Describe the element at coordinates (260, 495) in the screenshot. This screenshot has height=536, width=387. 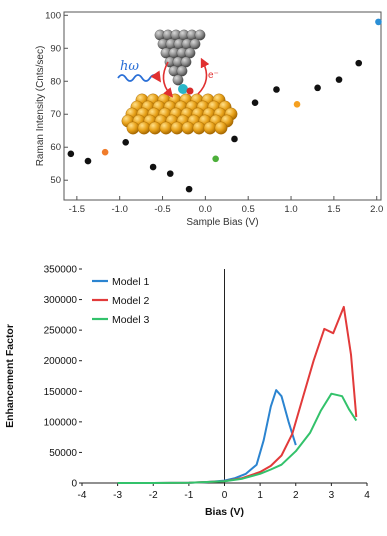
I see `bottom-x-tick-label: 1` at that location.